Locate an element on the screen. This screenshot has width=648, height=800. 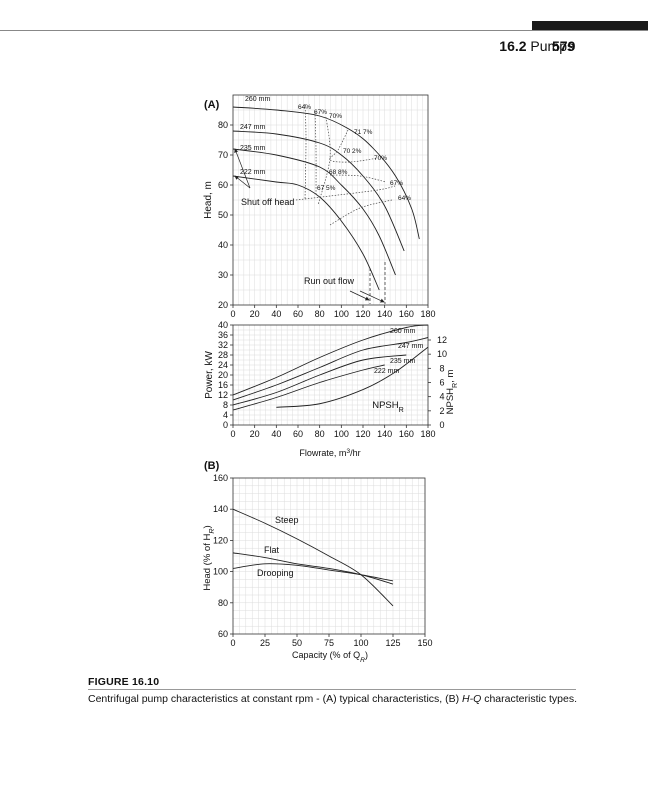
b-y-axis-title: Head (% of HR) is located at coordinates (209, 557).